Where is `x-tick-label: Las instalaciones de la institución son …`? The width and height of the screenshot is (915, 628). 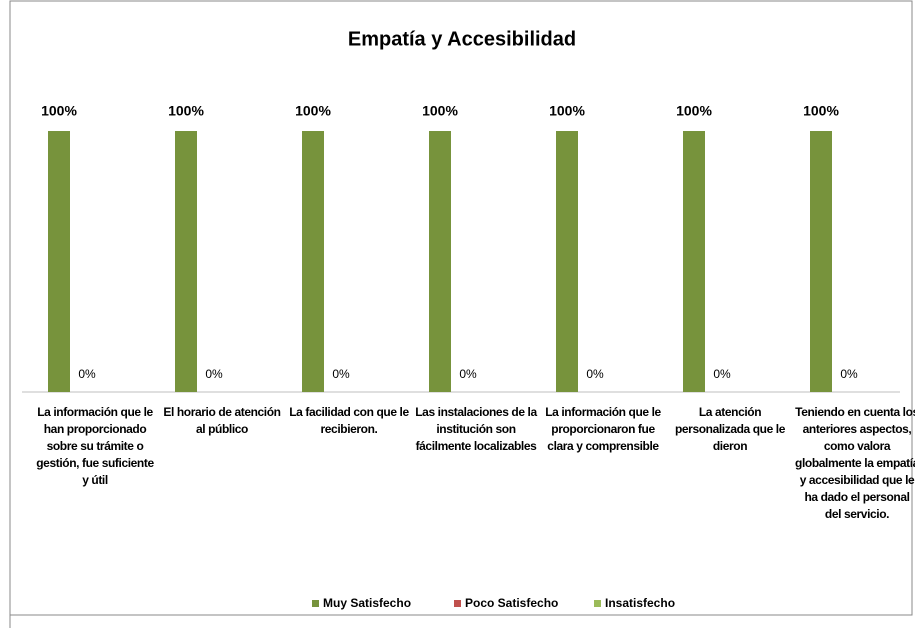
x-tick-label: Las instalaciones de la institución son … is located at coordinates (476, 429).